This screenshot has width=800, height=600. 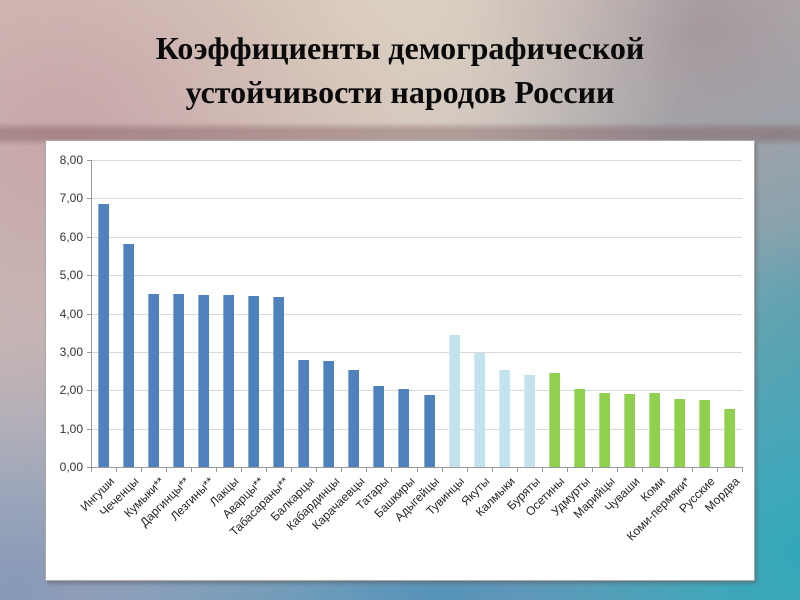 What do you see at coordinates (71, 314) in the screenshot?
I see `y-tick-label: 4,00` at bounding box center [71, 314].